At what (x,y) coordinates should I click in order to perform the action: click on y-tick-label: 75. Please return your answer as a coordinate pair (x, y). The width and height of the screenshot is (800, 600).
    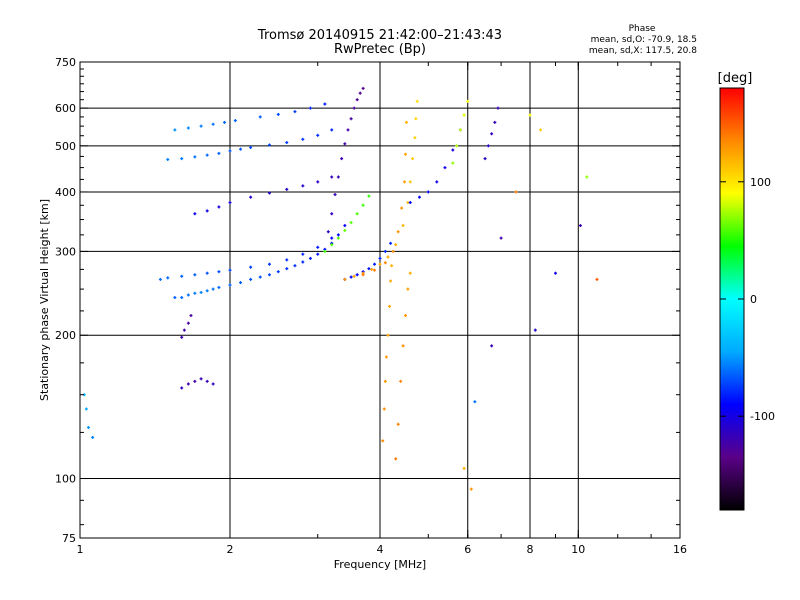
    Looking at the image, I should click on (69, 538).